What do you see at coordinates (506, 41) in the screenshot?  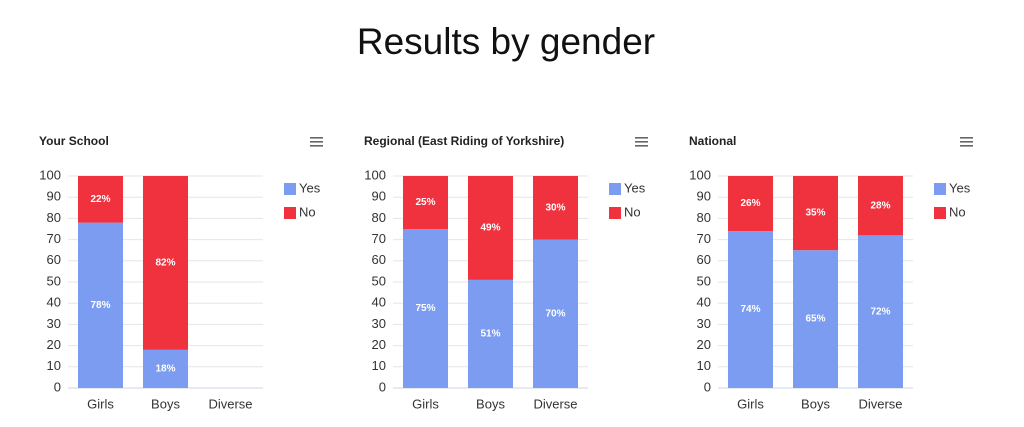 I see `page-title: Results by gender` at bounding box center [506, 41].